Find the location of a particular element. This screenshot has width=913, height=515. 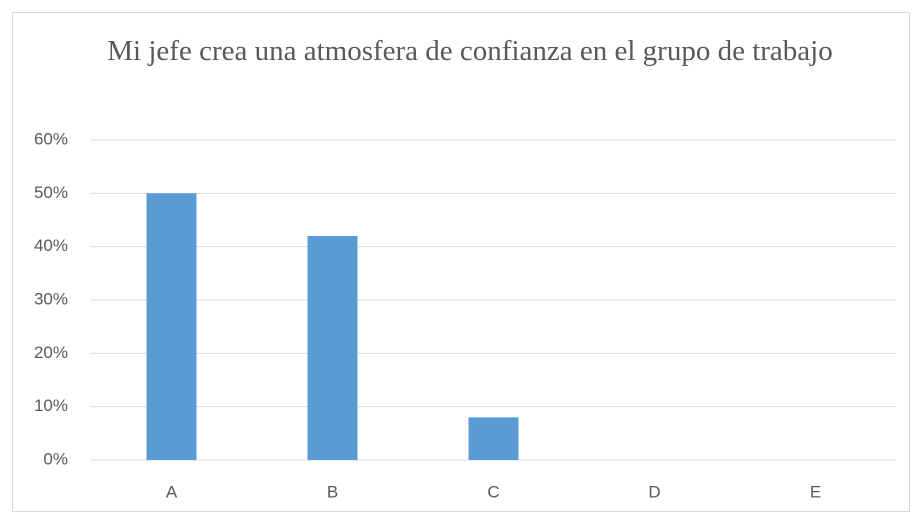

y-tick-label: 30% is located at coordinates (51, 298).